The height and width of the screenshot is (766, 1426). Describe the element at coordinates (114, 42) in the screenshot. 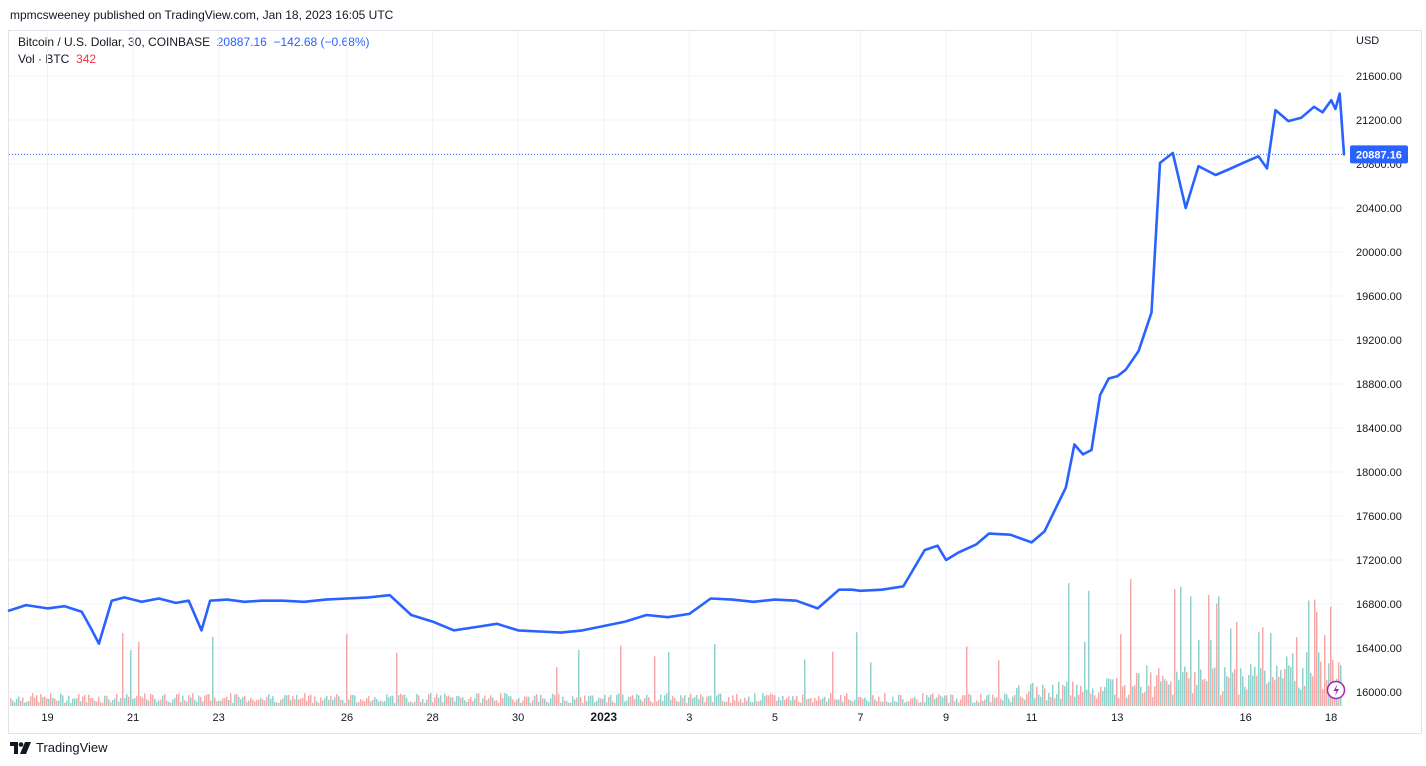

I see `symbol-title: Bitcoin / U.S. Dollar, 30, COINBASE` at that location.